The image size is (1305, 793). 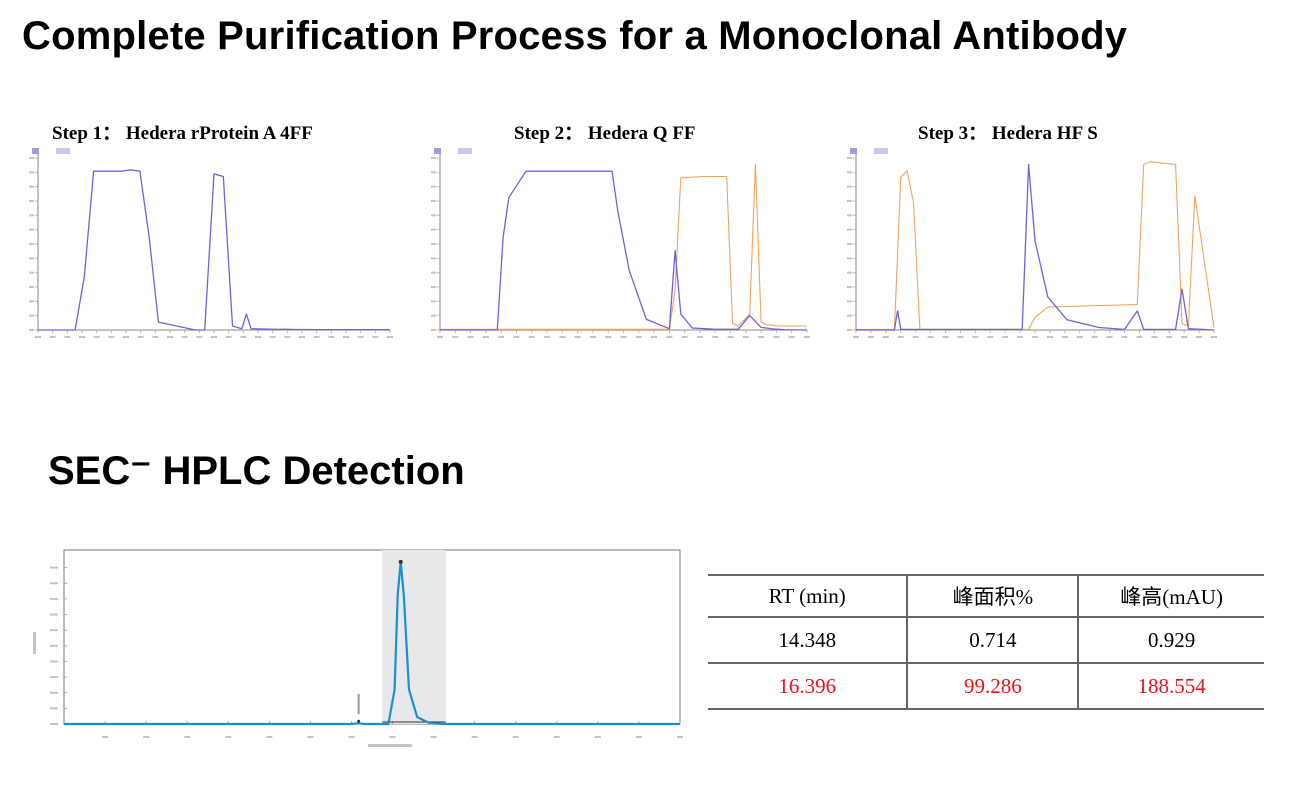 I want to click on minor-peak-label-mark, so click(x=358, y=704).